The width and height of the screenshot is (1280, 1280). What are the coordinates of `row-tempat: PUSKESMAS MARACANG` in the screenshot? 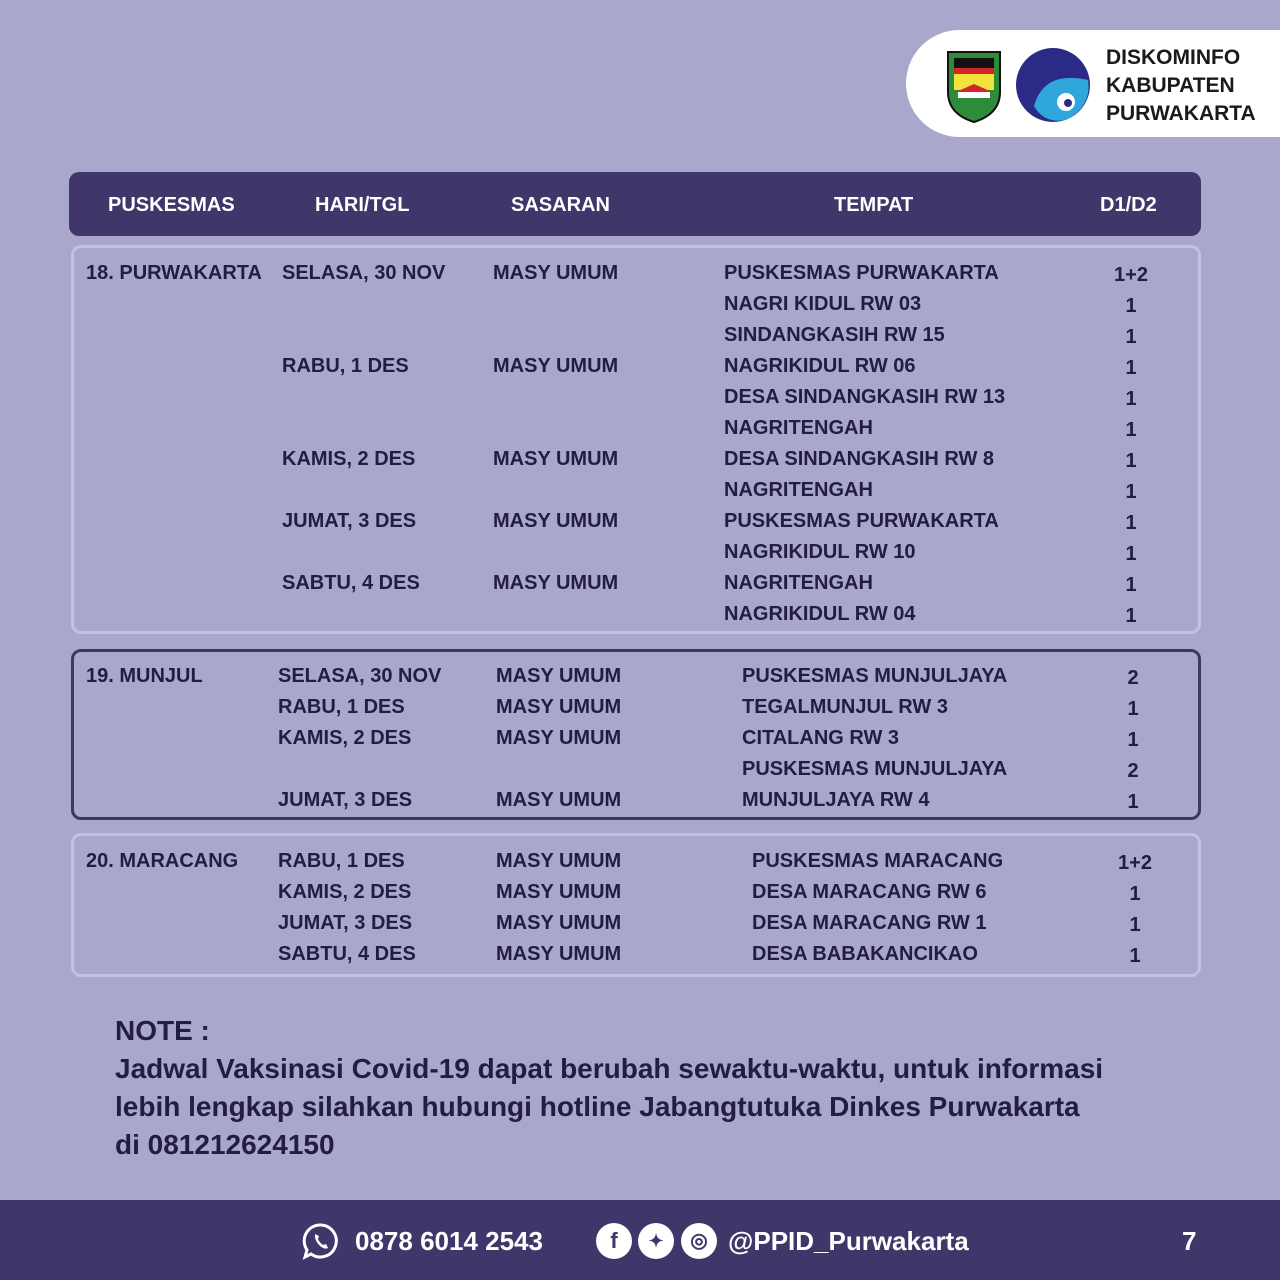 It's located at (878, 861).